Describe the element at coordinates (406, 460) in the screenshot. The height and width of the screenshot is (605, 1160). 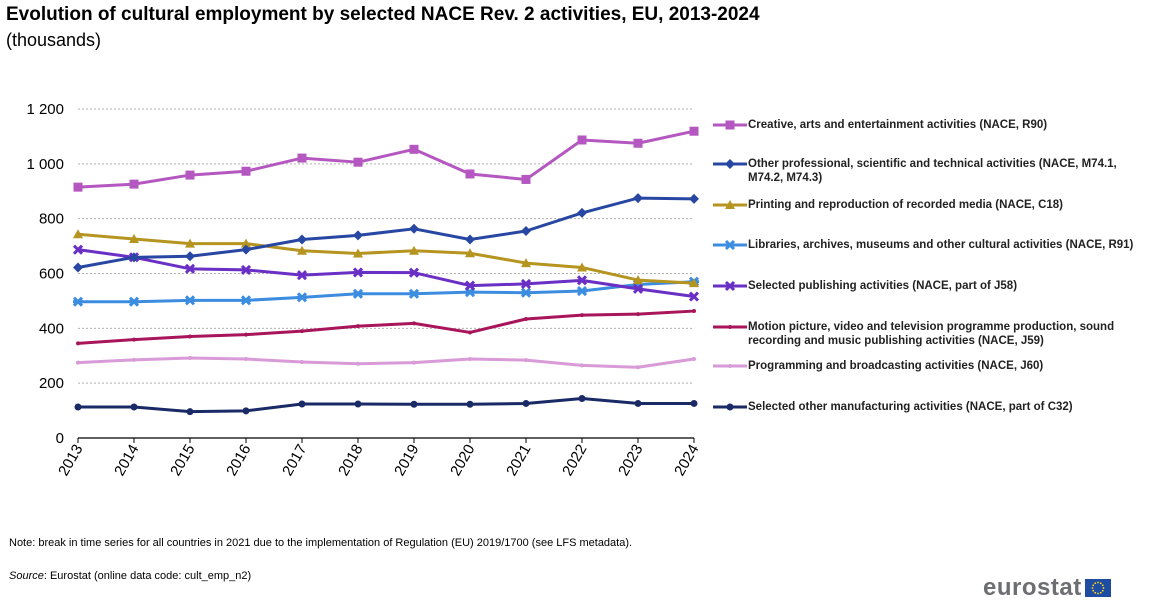
I see `x-tick-label: 2019` at that location.